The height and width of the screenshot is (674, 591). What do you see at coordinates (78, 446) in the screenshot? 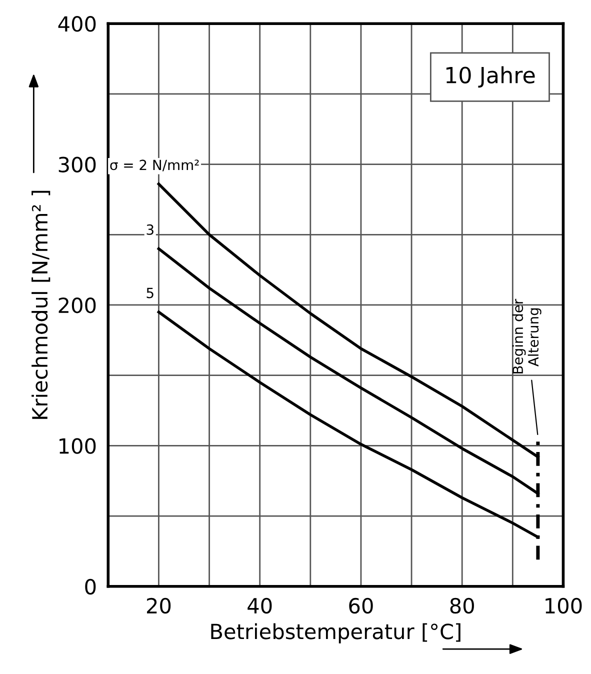
I see `y-tick-label: 100` at bounding box center [78, 446].